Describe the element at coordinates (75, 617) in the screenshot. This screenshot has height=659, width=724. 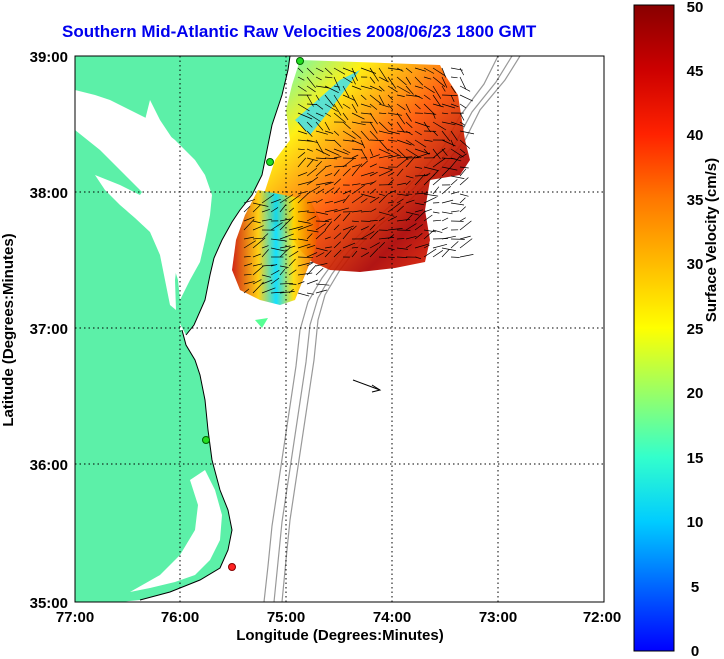
I see `x-tick-label: 77:00` at that location.